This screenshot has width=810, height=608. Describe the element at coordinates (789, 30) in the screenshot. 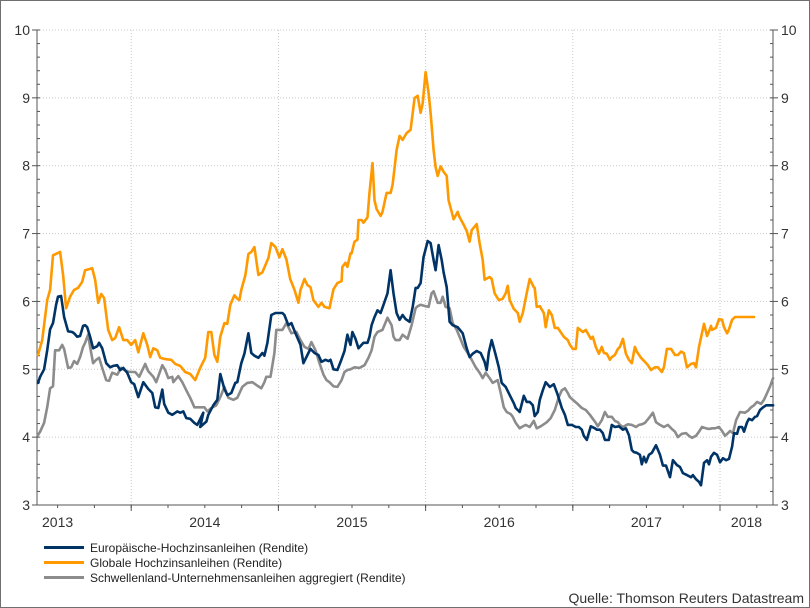

I see `y-tick-label-right: 10` at that location.